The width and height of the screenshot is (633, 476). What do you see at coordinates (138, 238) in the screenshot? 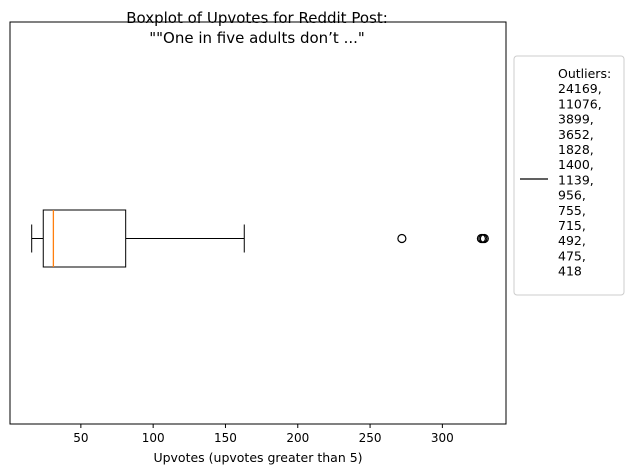
I see `box-group` at bounding box center [138, 238].